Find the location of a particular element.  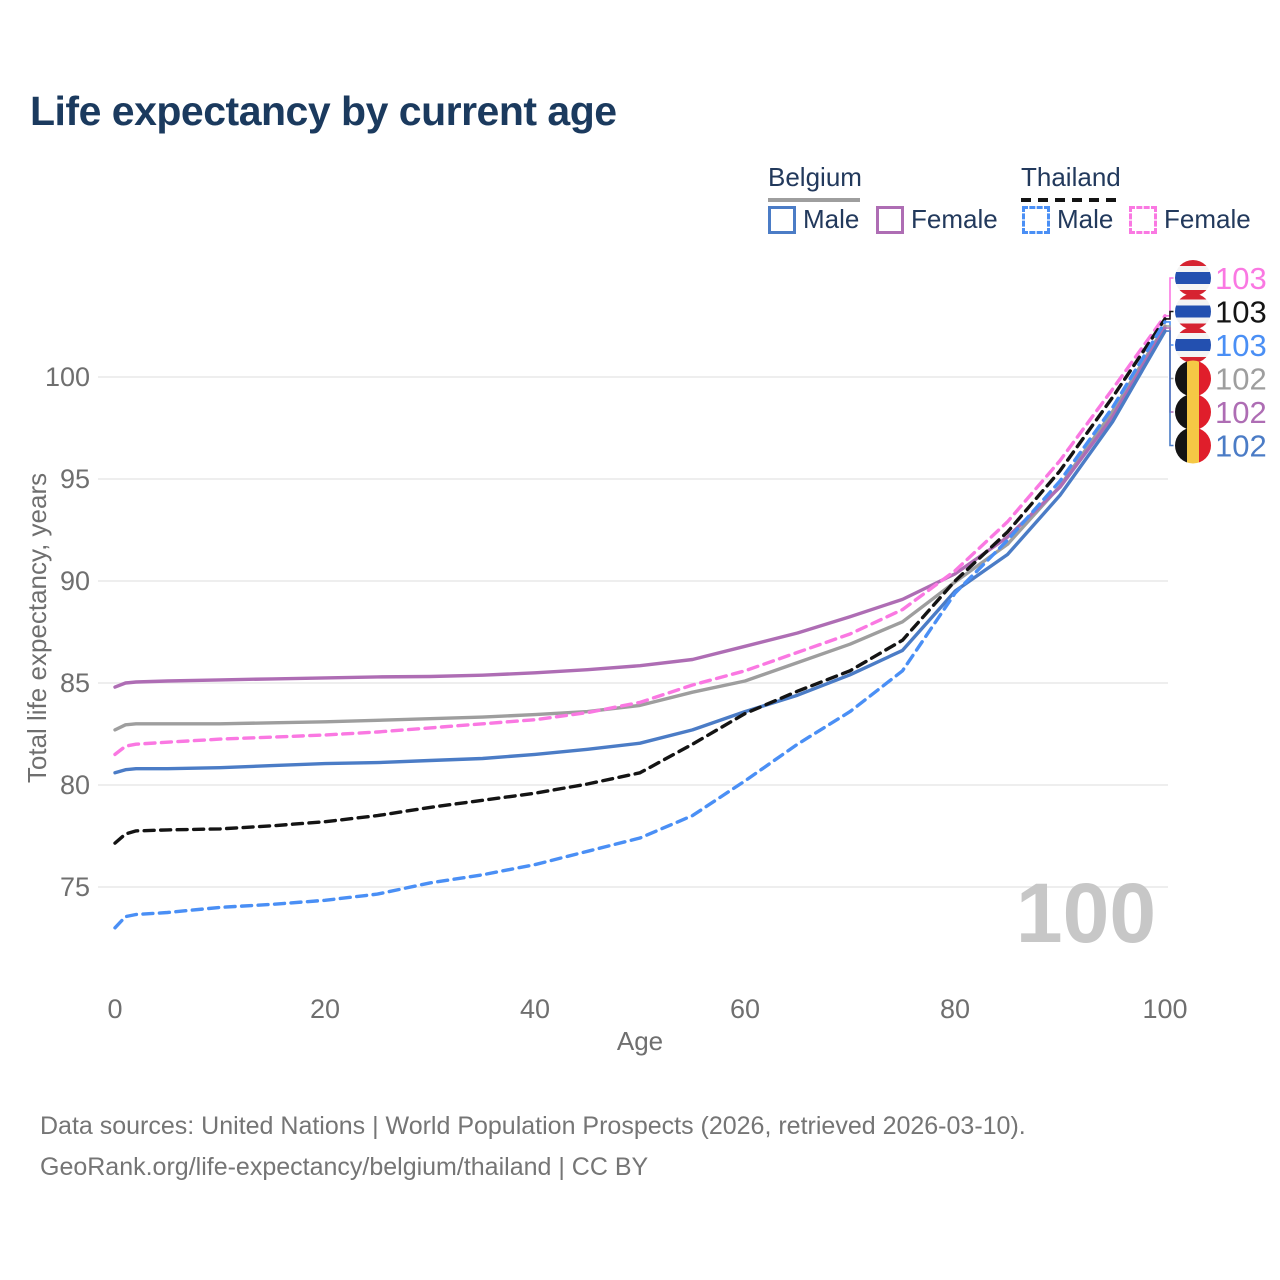

legend-thailand-label: Thailand is located at coordinates (1071, 177).